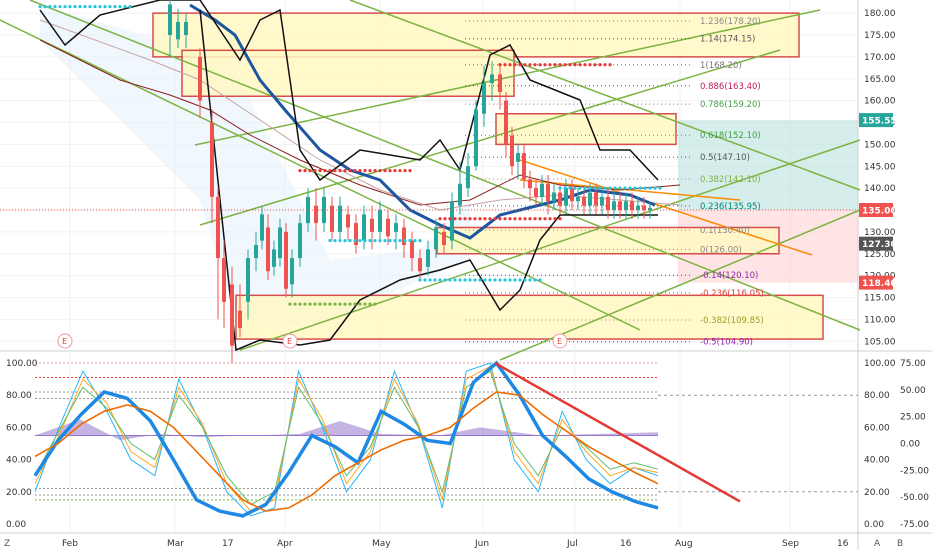 The image size is (932, 554). I want to click on price-badge-label: 118.40, so click(879, 284).